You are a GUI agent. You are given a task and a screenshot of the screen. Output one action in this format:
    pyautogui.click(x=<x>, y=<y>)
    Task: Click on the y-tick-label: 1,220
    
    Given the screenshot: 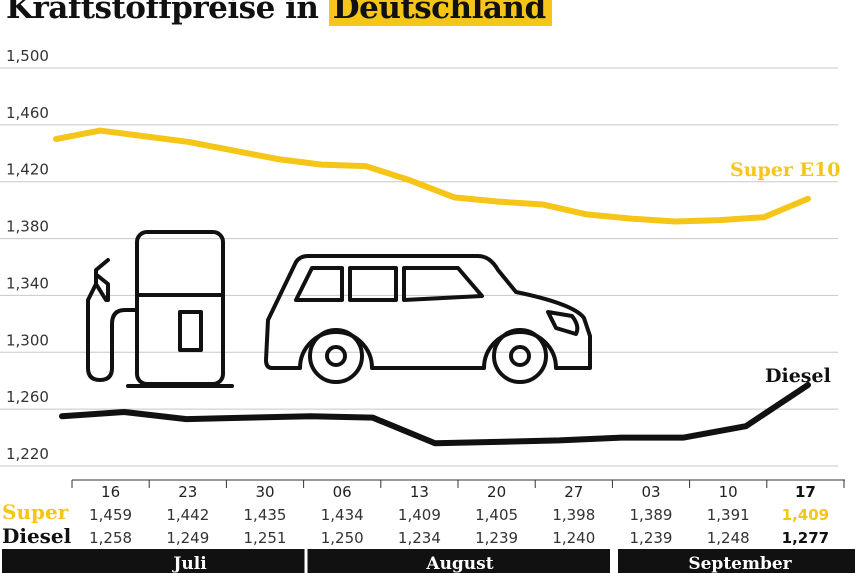 What is the action you would take?
    pyautogui.click(x=27, y=454)
    